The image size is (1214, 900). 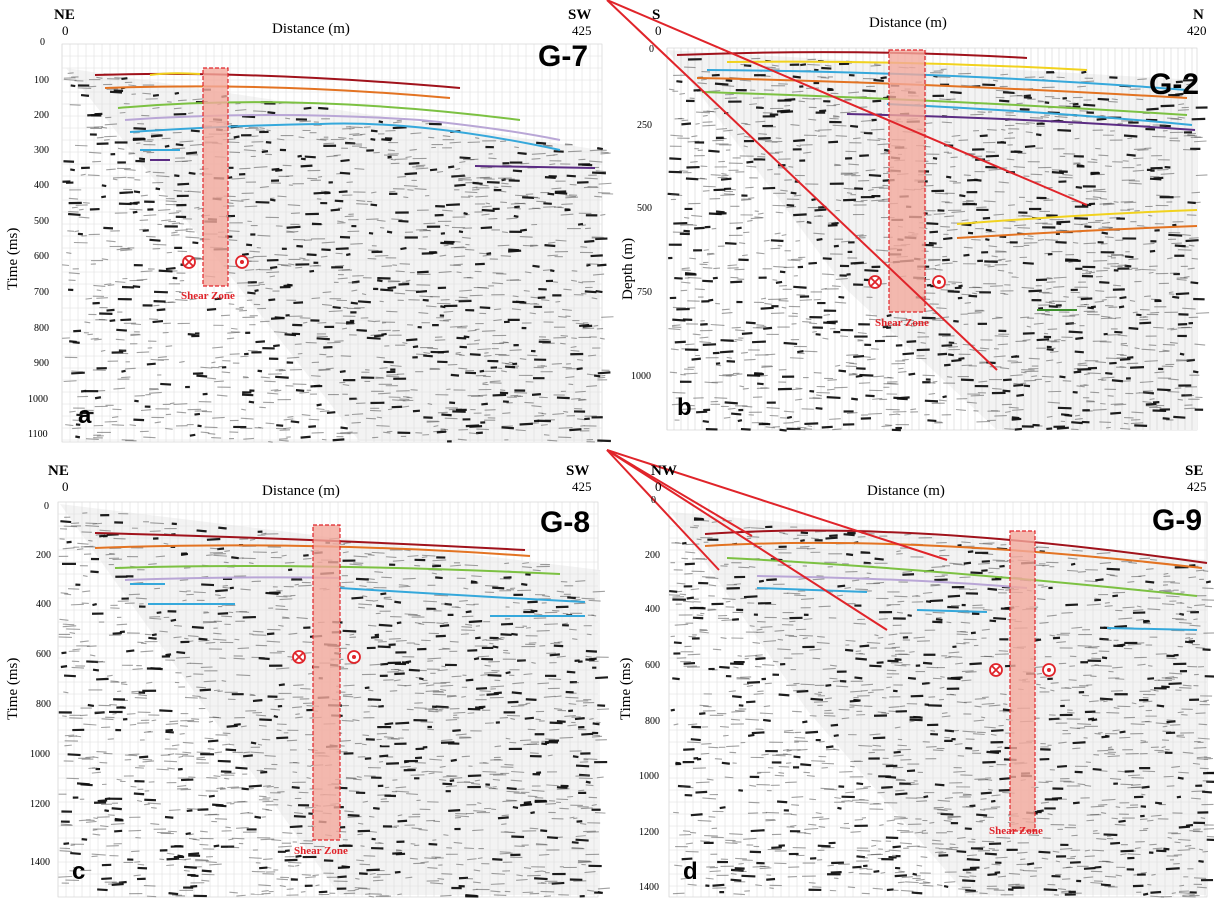 I want to click on y-tick: 600, so click(x=41, y=256).